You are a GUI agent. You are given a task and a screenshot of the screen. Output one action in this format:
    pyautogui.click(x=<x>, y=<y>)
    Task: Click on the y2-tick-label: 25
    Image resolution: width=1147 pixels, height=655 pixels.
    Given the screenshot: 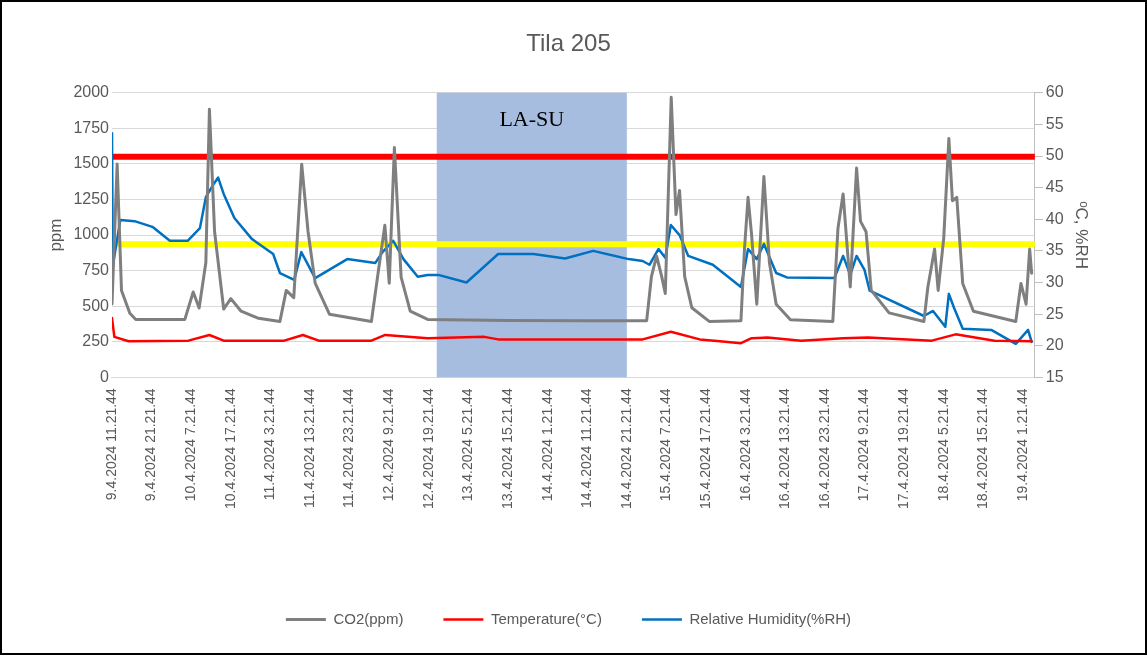 What is the action you would take?
    pyautogui.click(x=1054, y=313)
    